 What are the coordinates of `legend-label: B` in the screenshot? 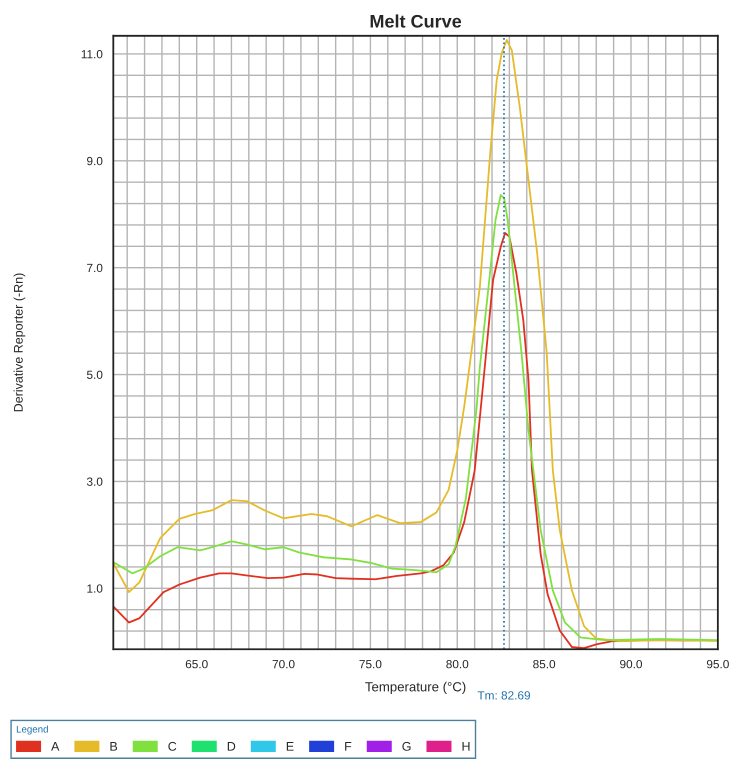 It's located at (114, 746).